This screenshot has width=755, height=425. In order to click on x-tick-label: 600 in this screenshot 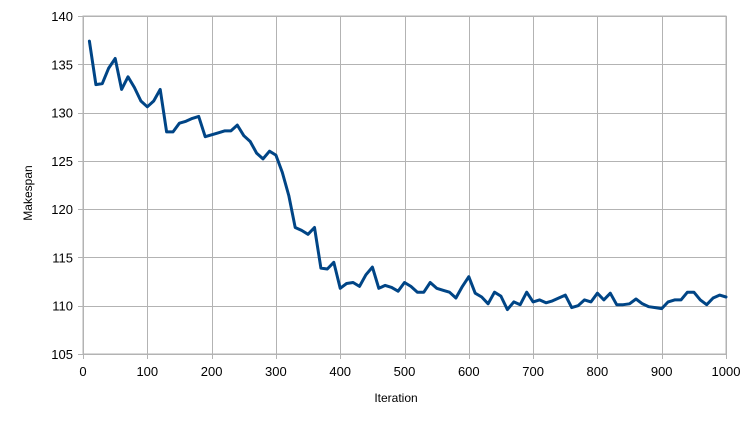, I will do `click(469, 371)`.